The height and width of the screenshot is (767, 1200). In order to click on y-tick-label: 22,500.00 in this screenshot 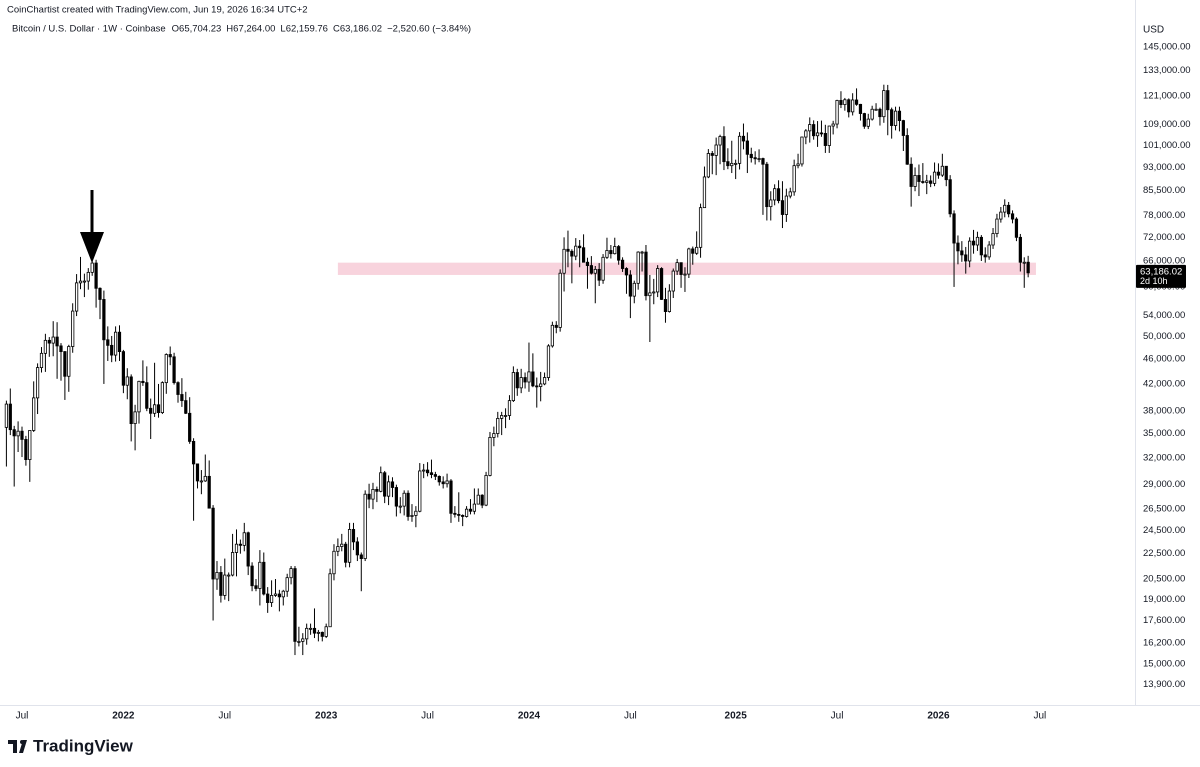, I will do `click(1164, 553)`.